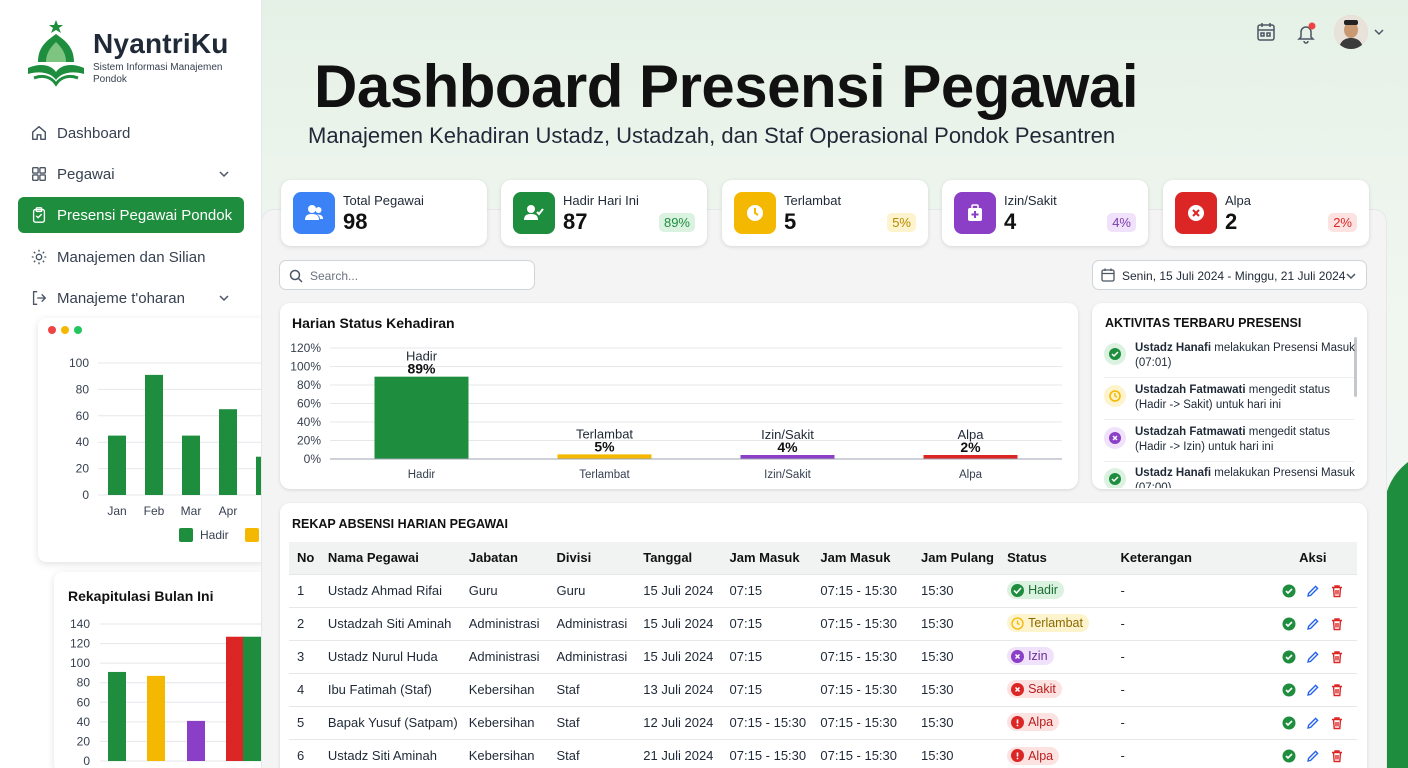  What do you see at coordinates (86, 174) in the screenshot?
I see `sidebar-item-label: Pegawai` at bounding box center [86, 174].